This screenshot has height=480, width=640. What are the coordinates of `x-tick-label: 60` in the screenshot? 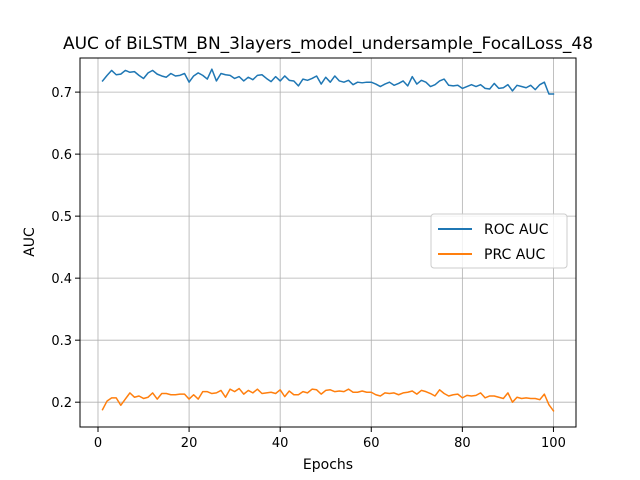 It's located at (371, 443).